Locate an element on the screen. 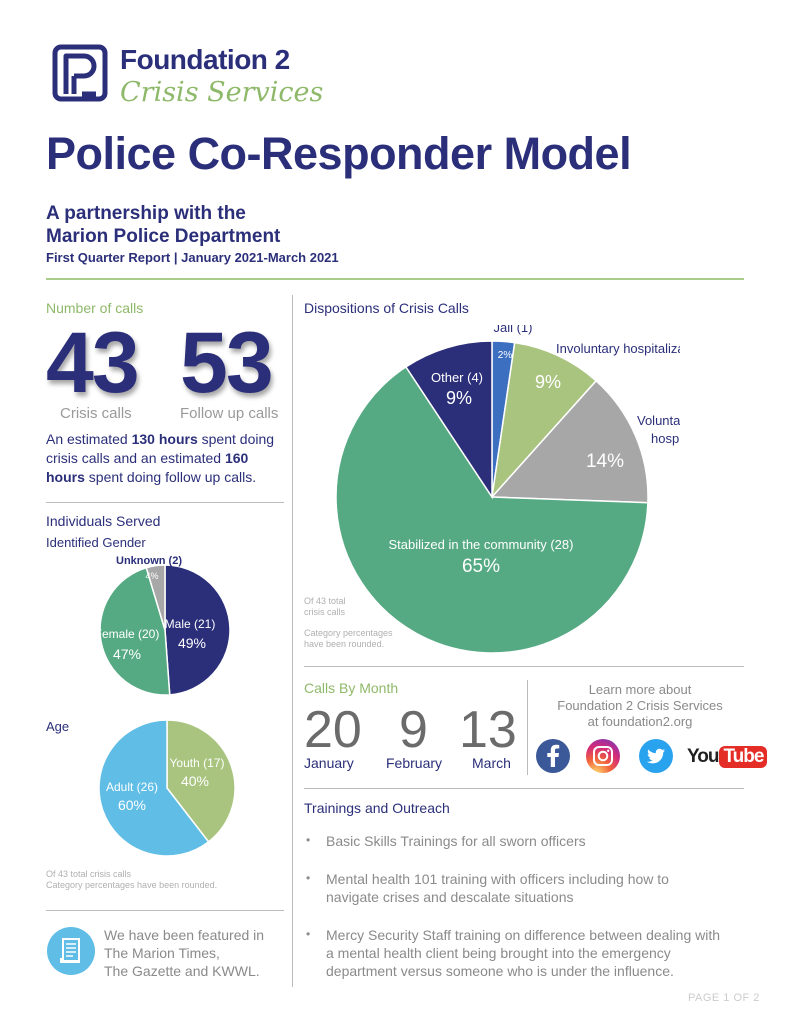  hours-crisis: 130 hours is located at coordinates (164, 439).